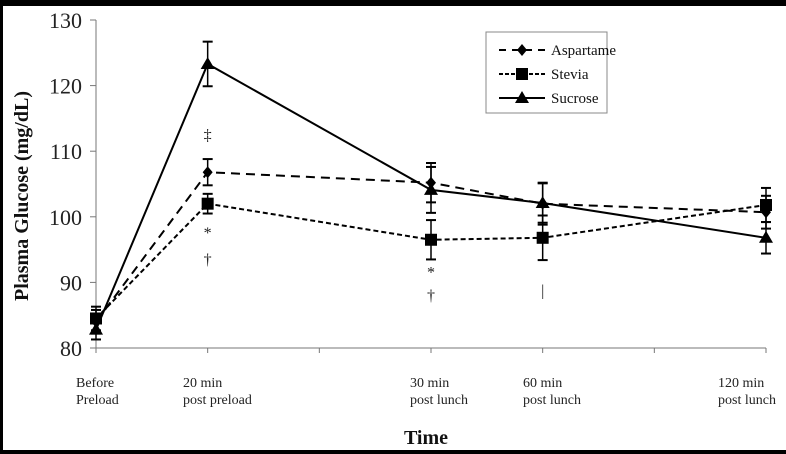 This screenshot has height=454, width=786. I want to click on x-category-label: 120 min post lunch, so click(747, 392).